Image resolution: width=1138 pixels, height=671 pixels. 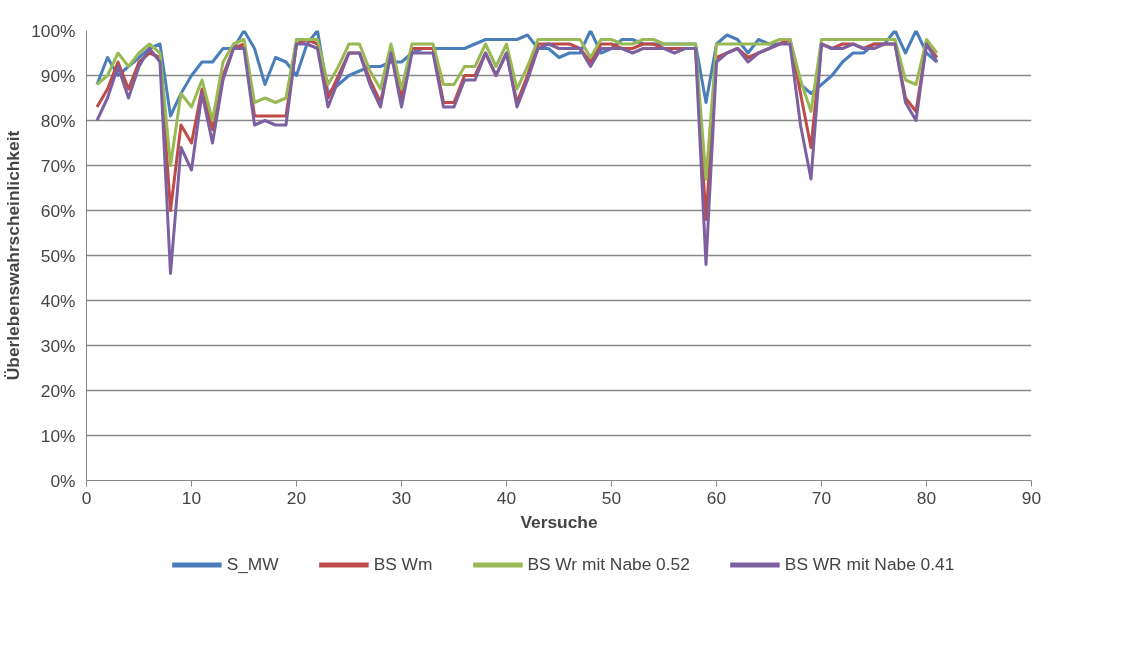 I want to click on legend-label: BS Wm, so click(x=403, y=564).